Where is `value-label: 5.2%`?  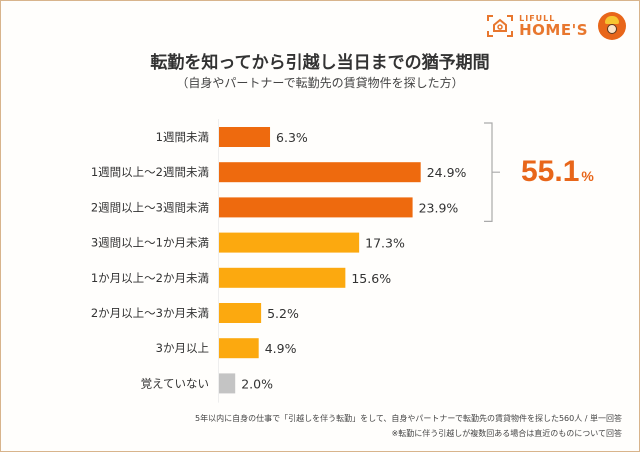
value-label: 5.2% is located at coordinates (283, 313).